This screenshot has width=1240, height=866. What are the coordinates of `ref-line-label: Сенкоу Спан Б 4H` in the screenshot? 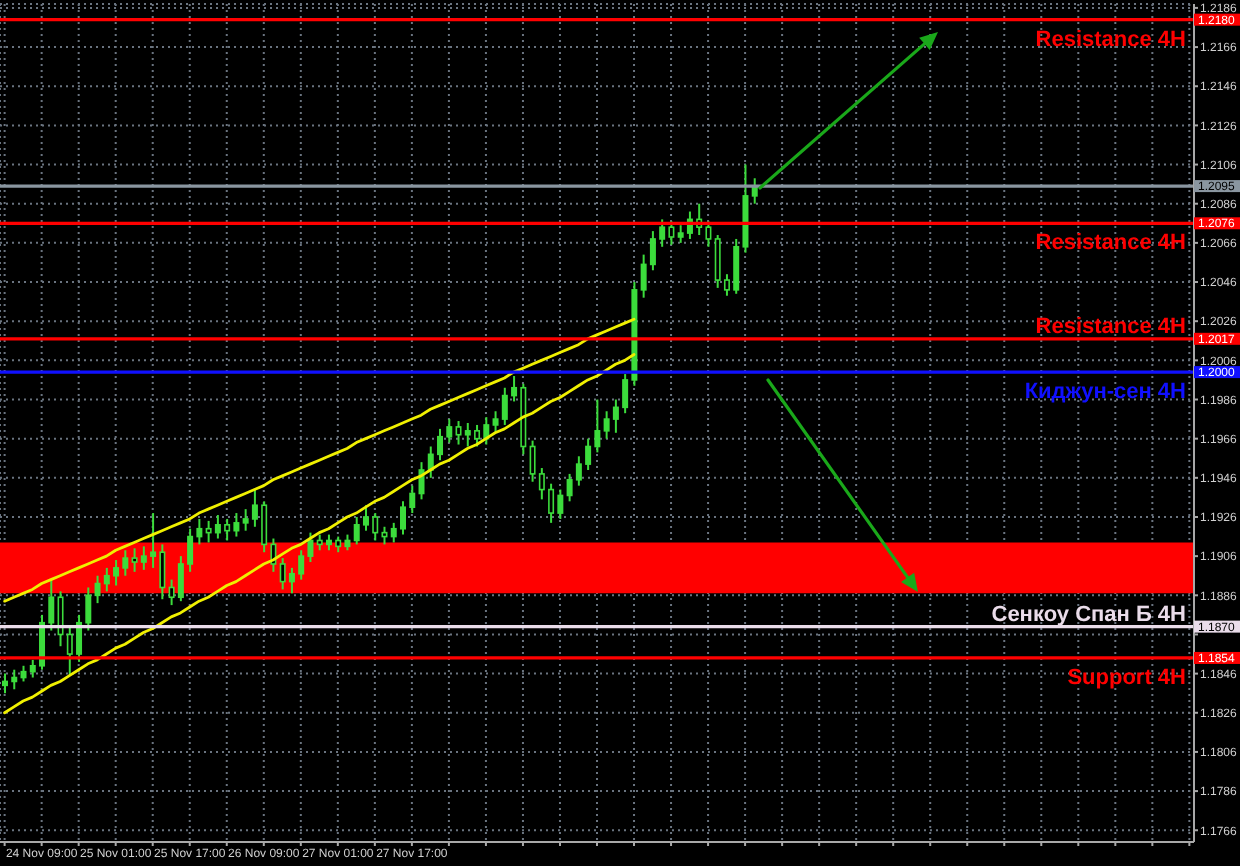 It's located at (1089, 614).